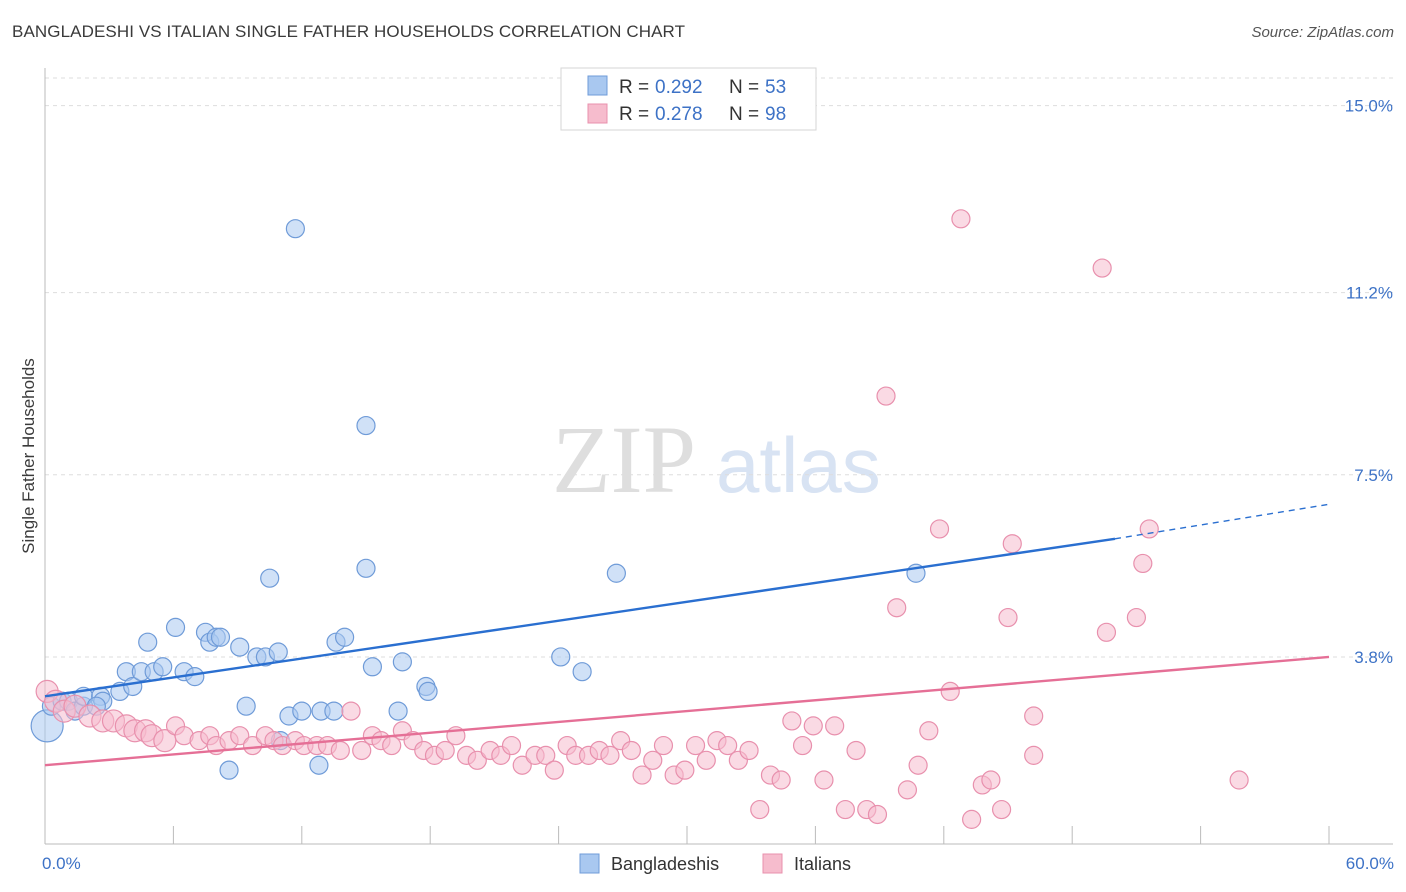 This screenshot has width=1406, height=892. What do you see at coordinates (597, 85) in the screenshot?
I see `legend-swatch-bangladeshis` at bounding box center [597, 85].